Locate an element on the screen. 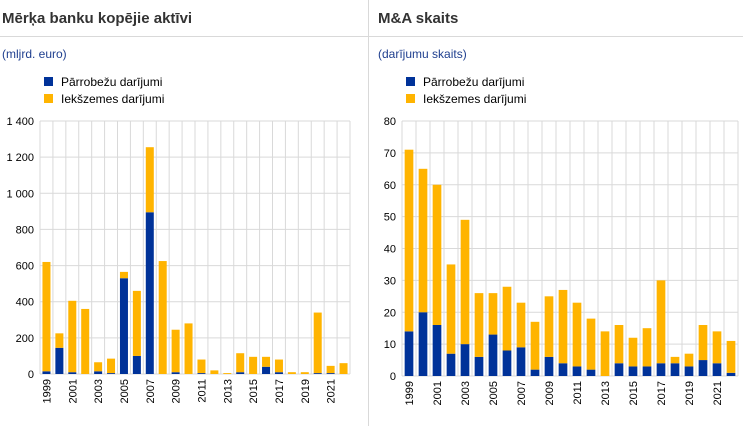  bar-cross-border-2012 is located at coordinates (591, 372).